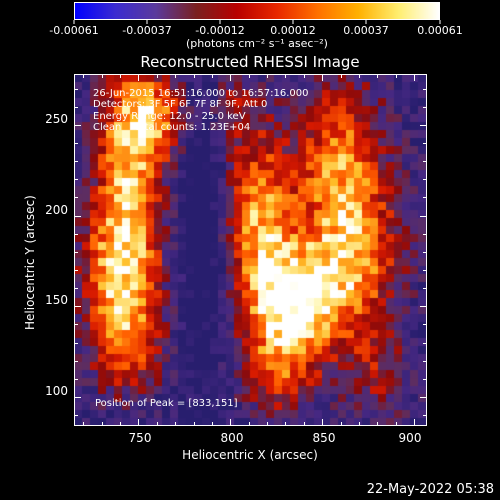  What do you see at coordinates (56, 119) in the screenshot?
I see `y-tick-label: 250` at bounding box center [56, 119].